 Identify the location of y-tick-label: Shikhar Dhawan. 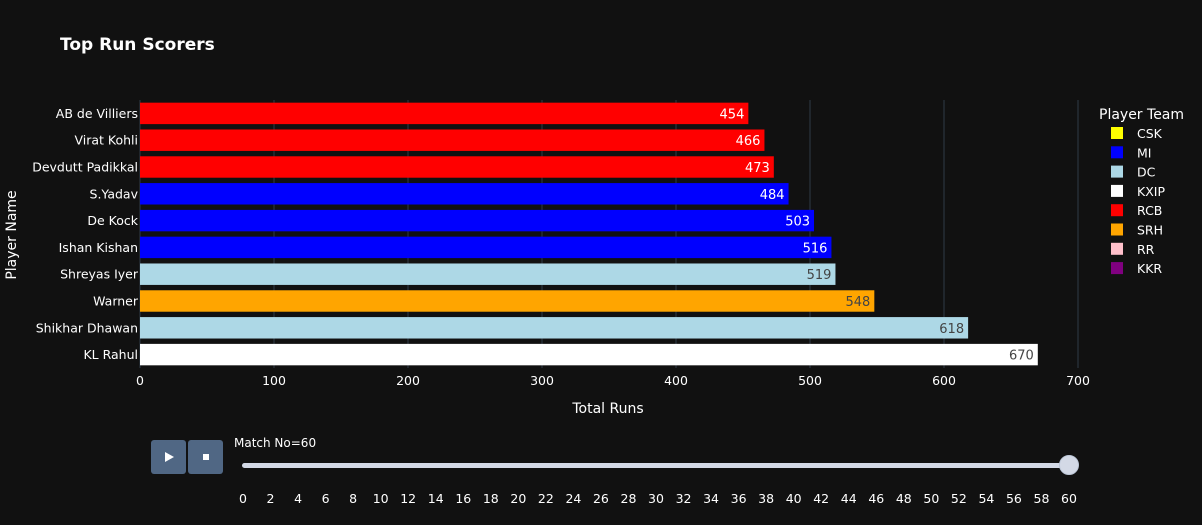
(87, 327).